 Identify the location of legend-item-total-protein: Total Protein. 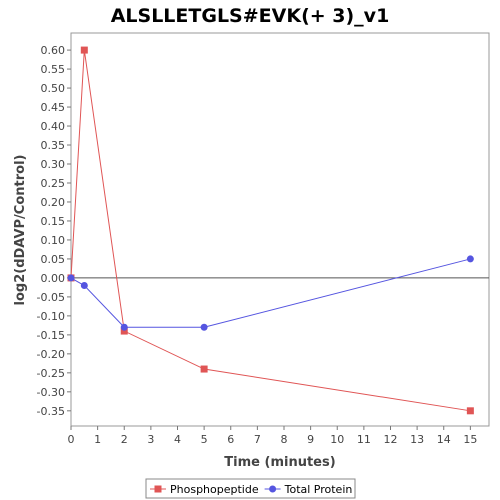
(308, 489).